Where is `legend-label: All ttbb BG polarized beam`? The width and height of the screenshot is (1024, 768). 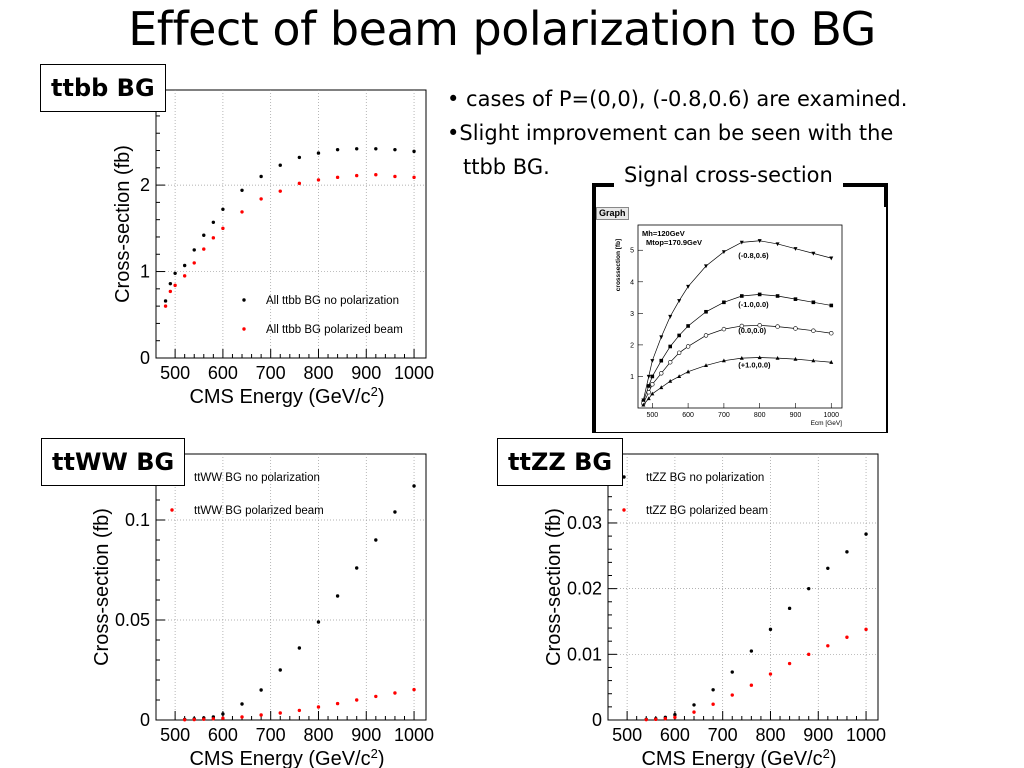
legend-label: All ttbb BG polarized beam is located at coordinates (334, 330).